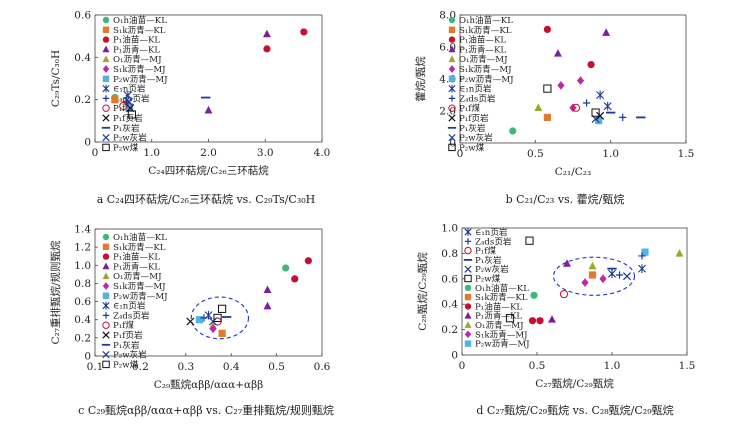  Describe the element at coordinates (206, 410) in the screenshot. I see `panel-caption: c C₂₉甄烷αββ/ααα+αββ vs. C₂₇重排甄烷/规则甄烷` at that location.